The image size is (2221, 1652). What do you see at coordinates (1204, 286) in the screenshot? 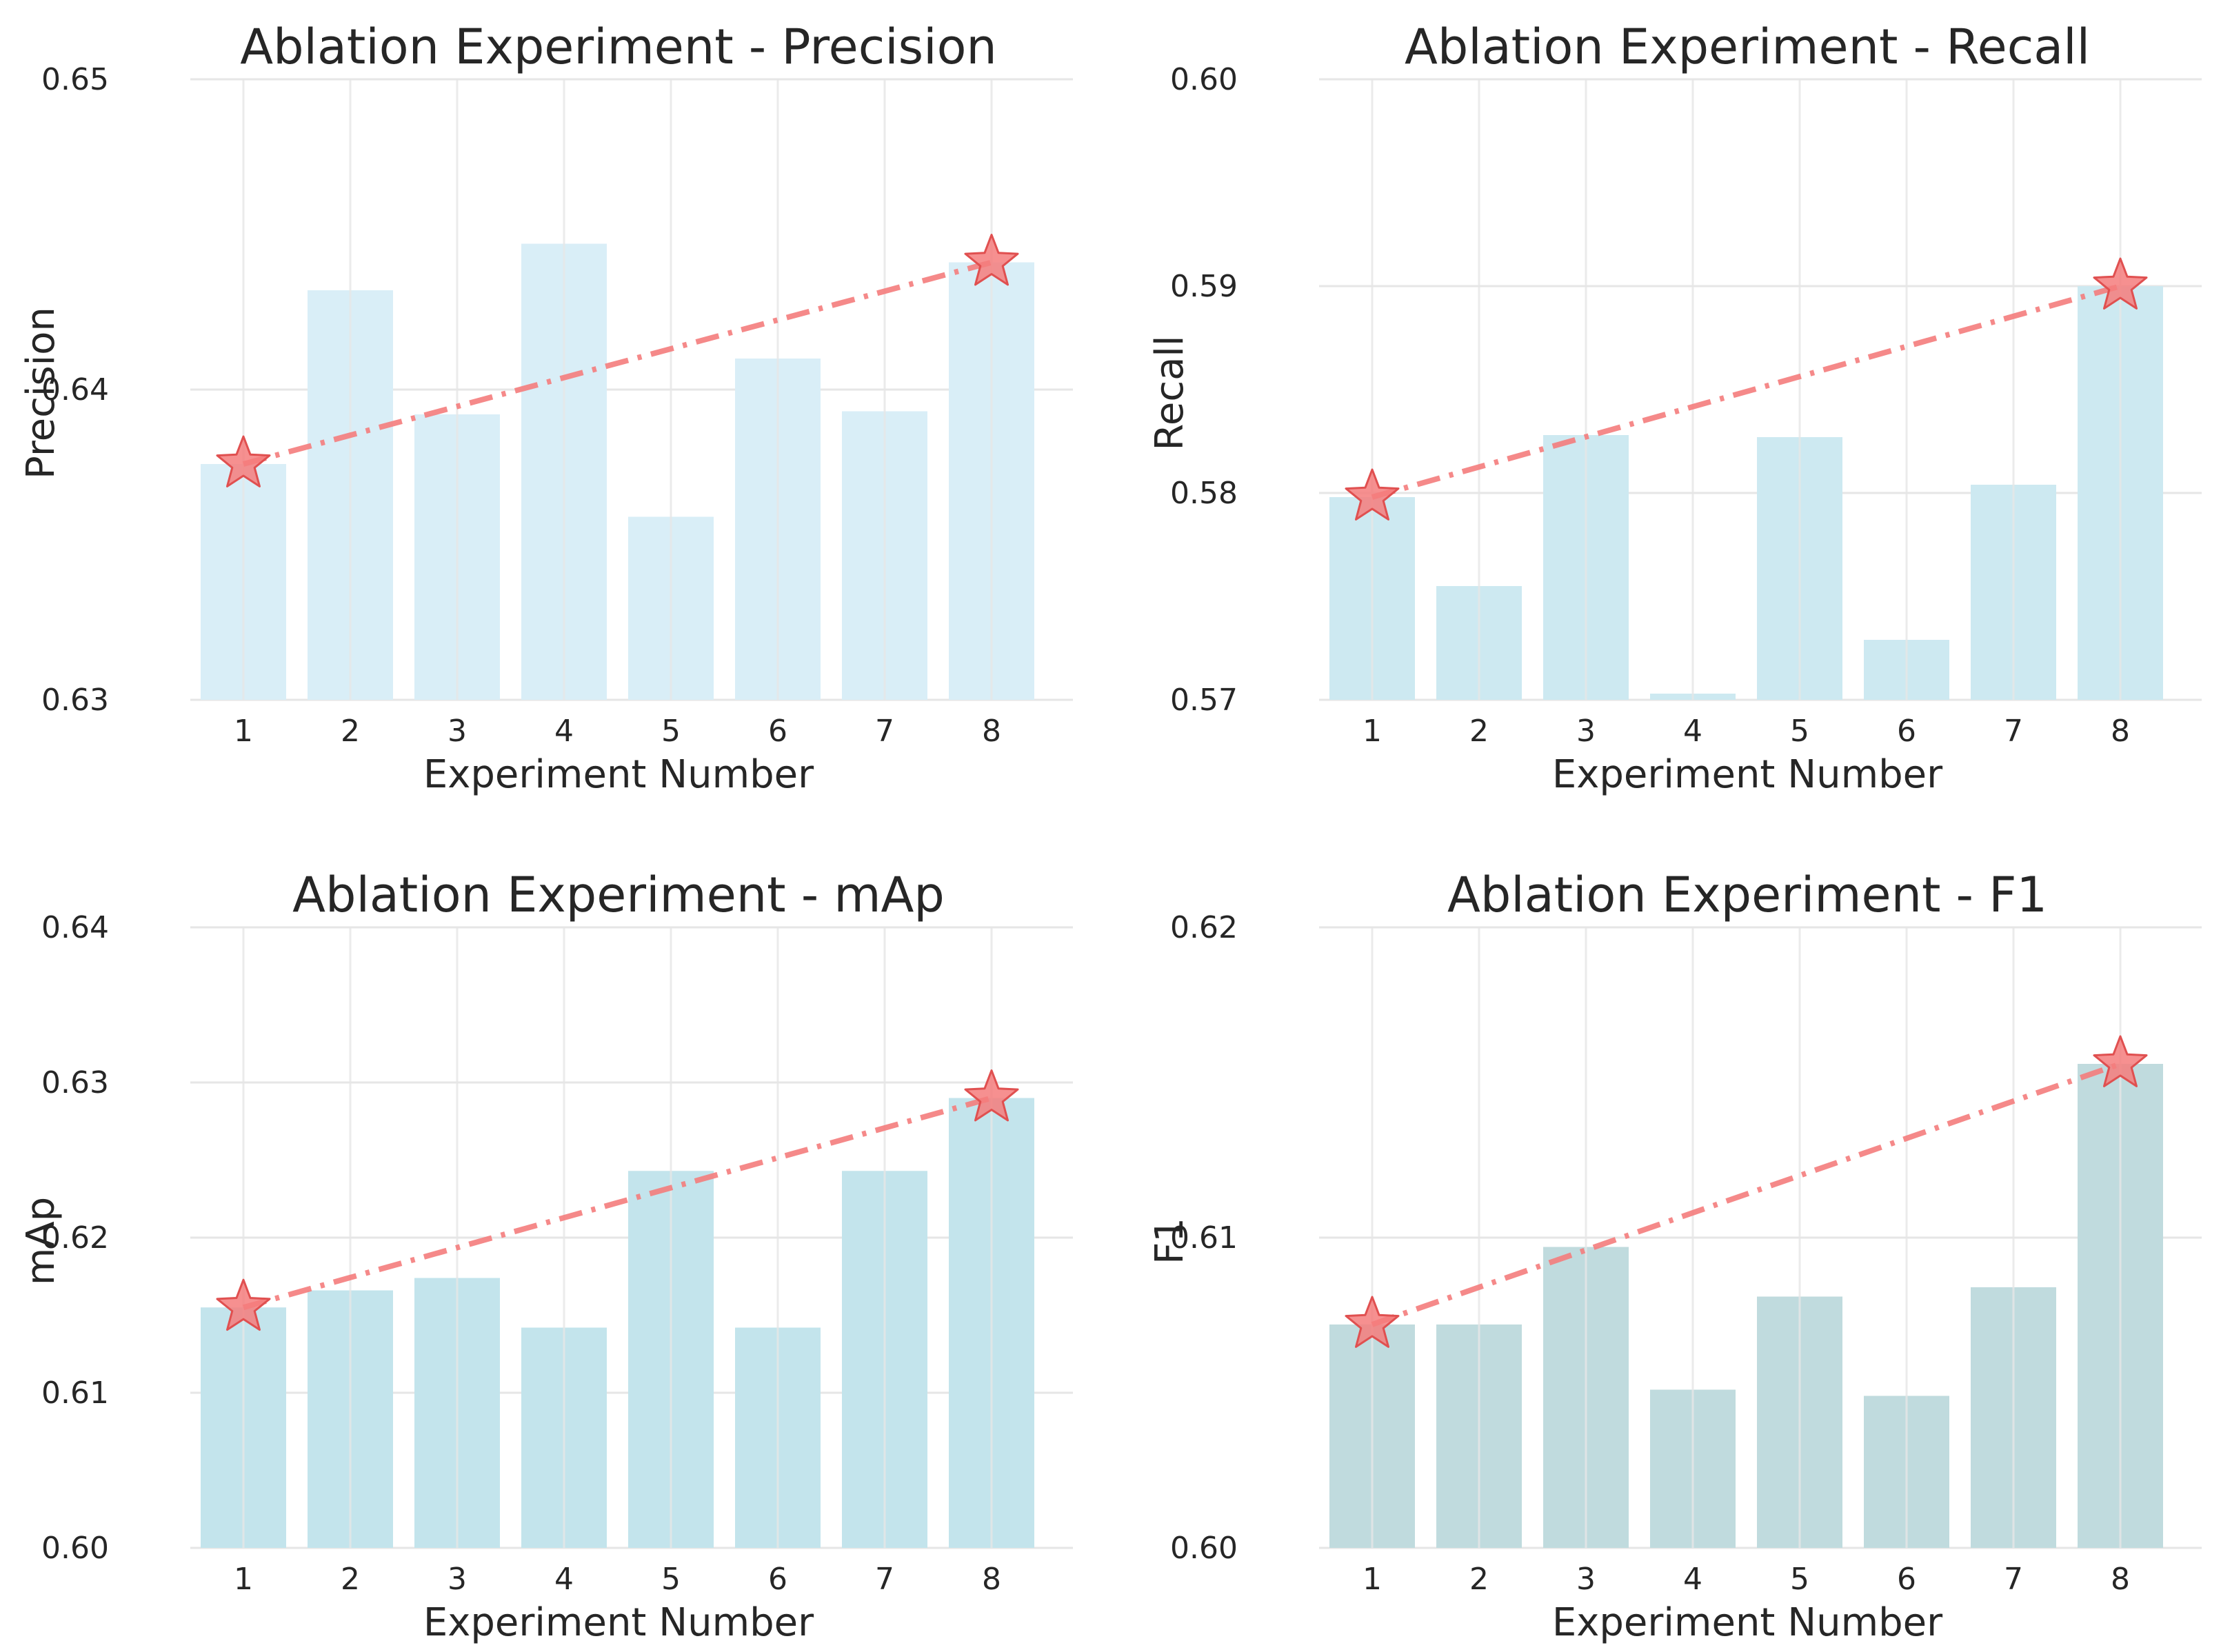
I see `y-tick-label: 0.59` at bounding box center [1204, 286].